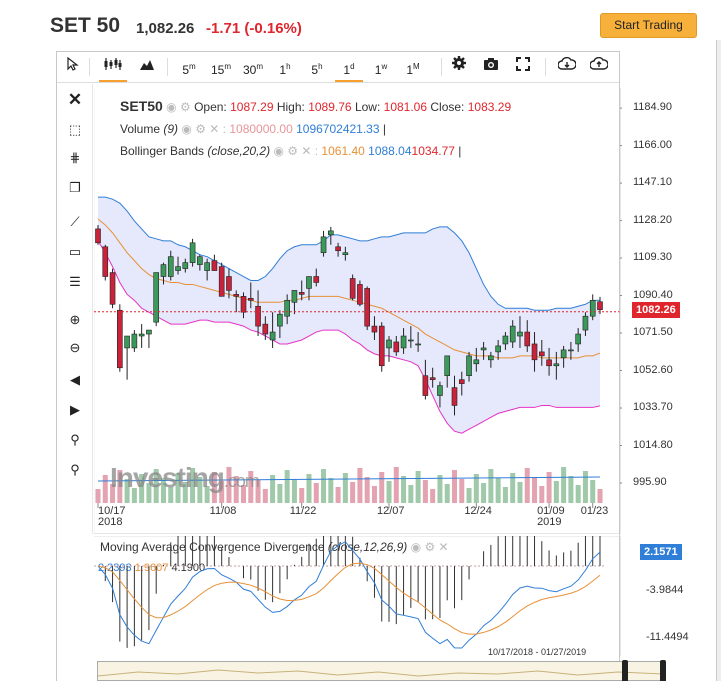 This screenshot has width=721, height=681. What do you see at coordinates (221, 69) in the screenshot?
I see `timeframe-15m: 15m` at bounding box center [221, 69].